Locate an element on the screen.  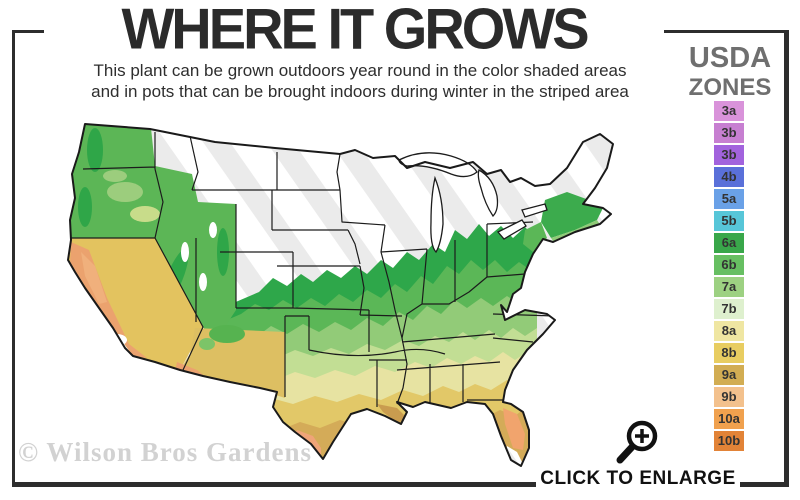
click-to-enlarge-button: CLICK TO ENLARGE is located at coordinates (638, 479).